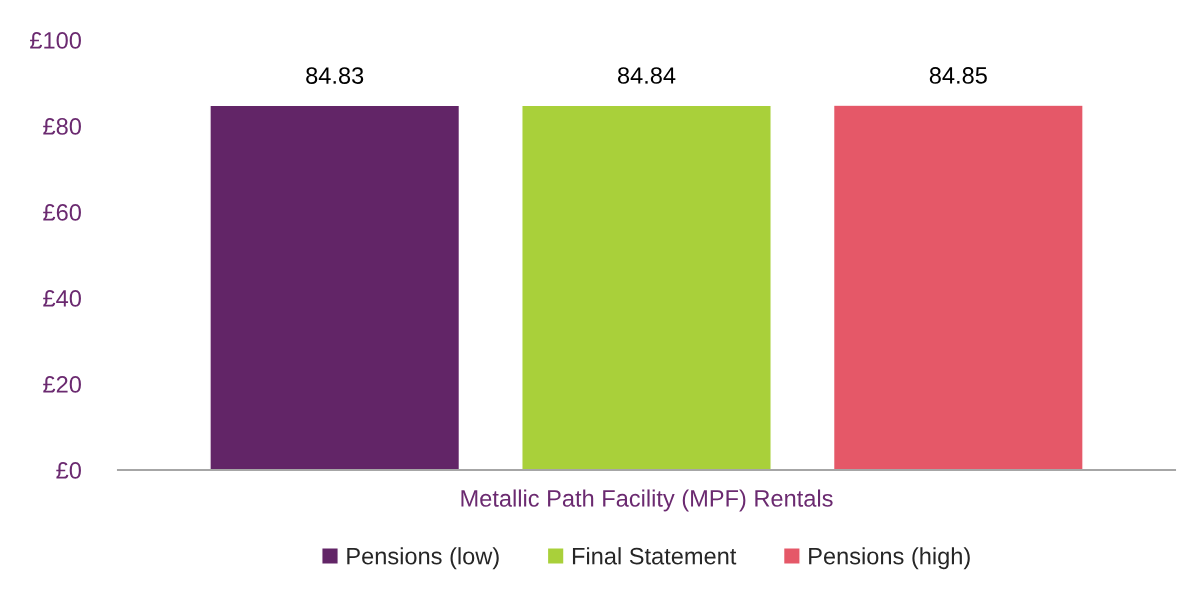  Describe the element at coordinates (335, 75) in the screenshot. I see `data-label: 84.83` at that location.